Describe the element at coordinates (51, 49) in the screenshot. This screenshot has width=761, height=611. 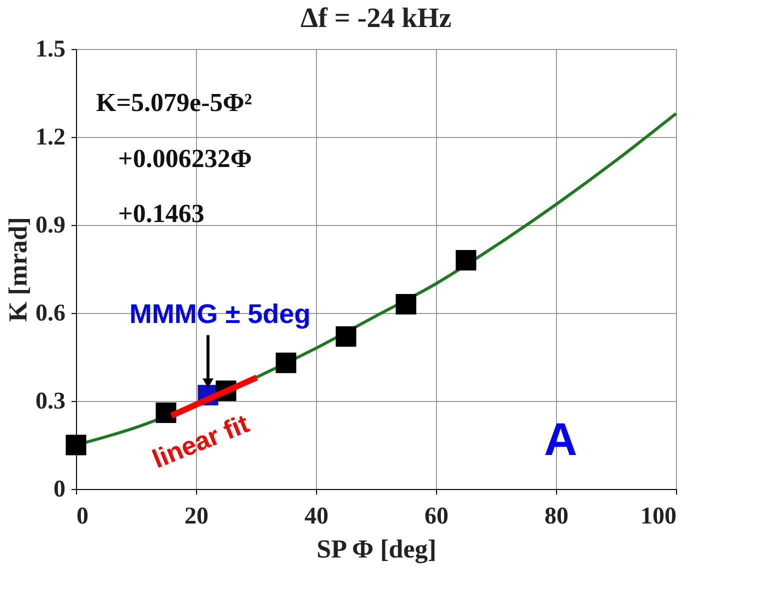
I see `y-tick-label: 1.5` at that location.